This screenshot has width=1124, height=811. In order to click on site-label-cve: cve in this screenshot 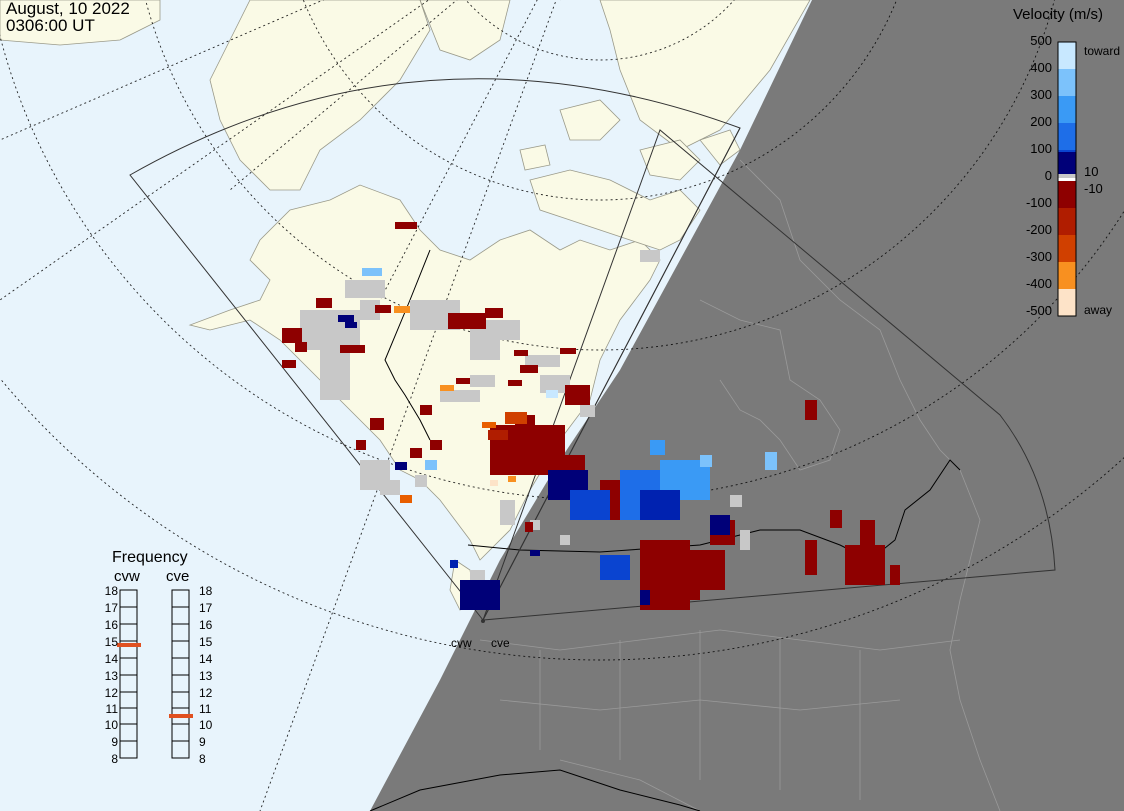, I will do `click(500, 643)`.